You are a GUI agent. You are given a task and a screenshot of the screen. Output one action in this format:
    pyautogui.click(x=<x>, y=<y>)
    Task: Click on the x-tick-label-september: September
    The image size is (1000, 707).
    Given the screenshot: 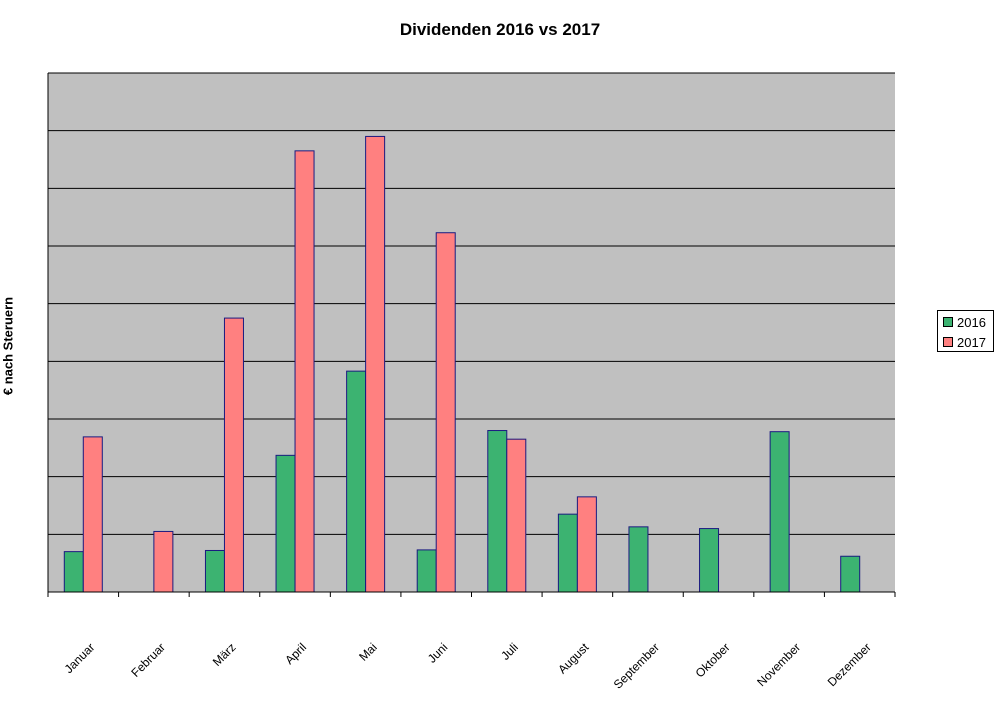 What is the action you would take?
    pyautogui.click(x=636, y=665)
    